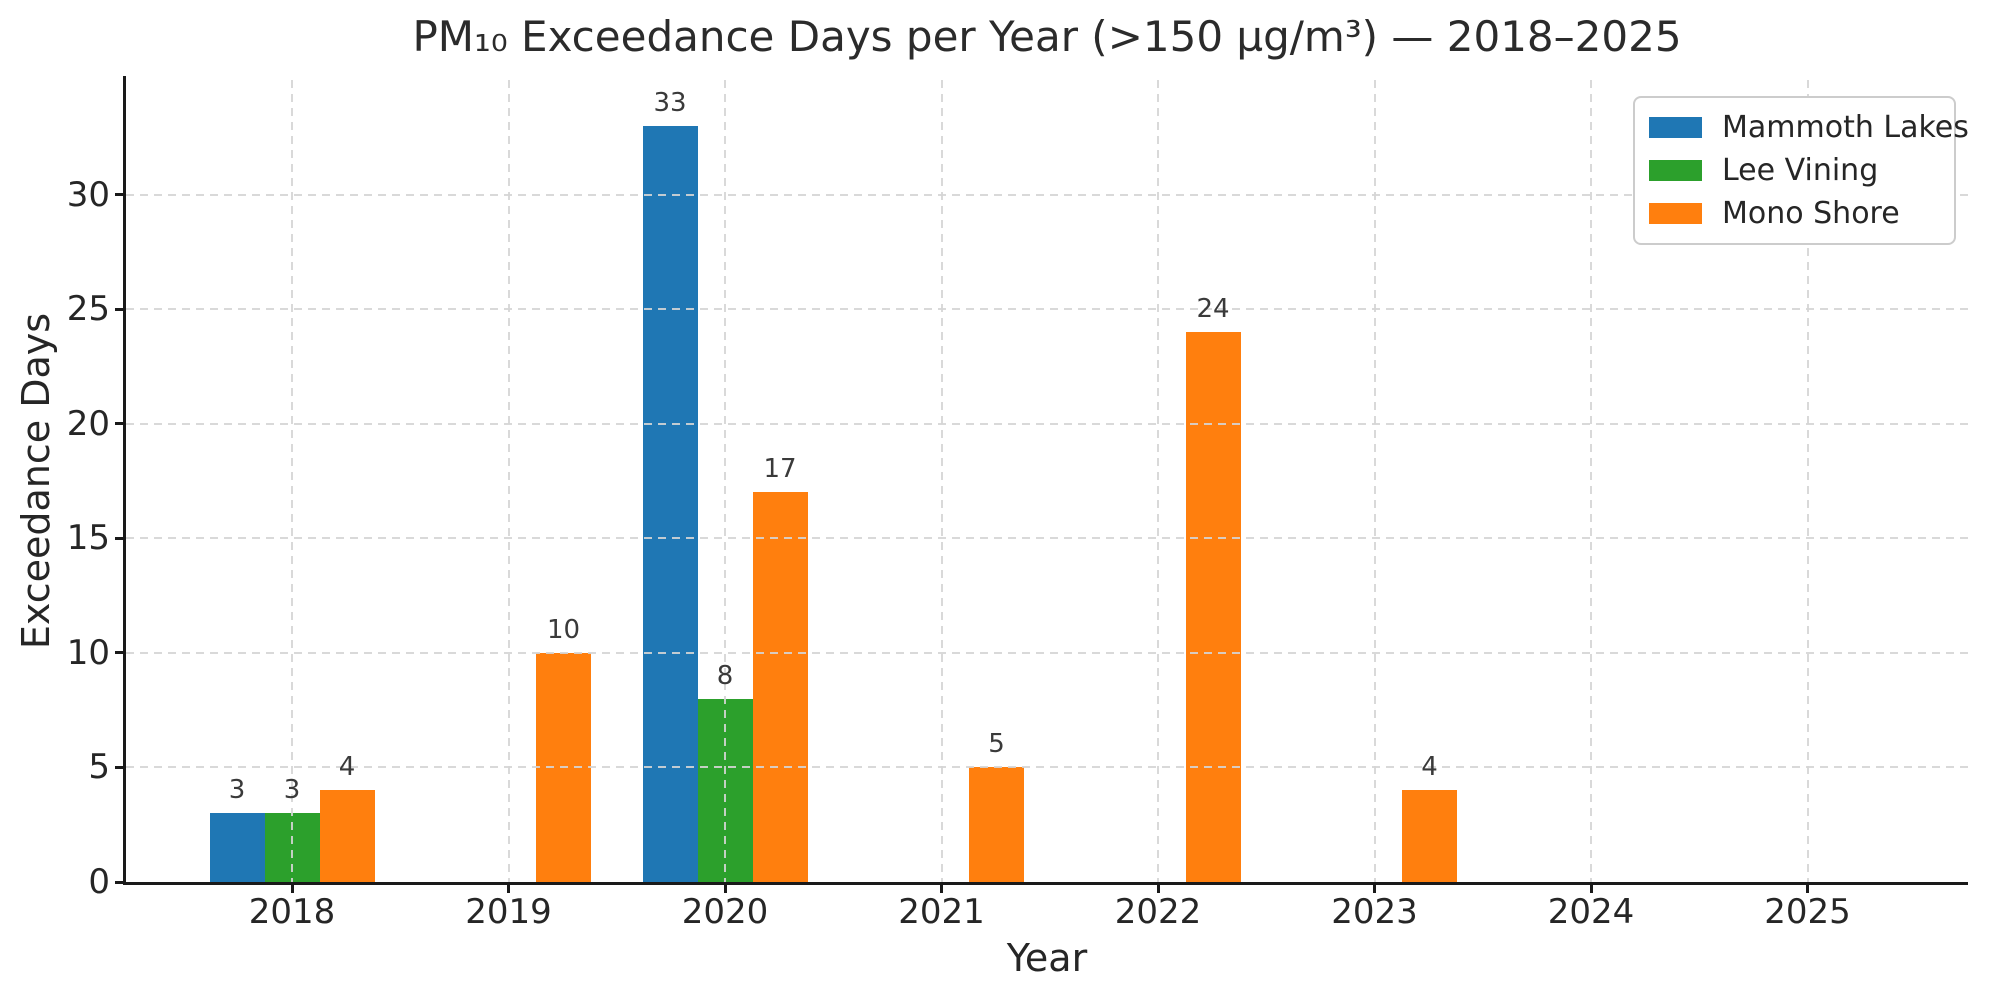 The width and height of the screenshot is (2000, 1000). What do you see at coordinates (725, 912) in the screenshot?
I see `x-tick-label: 2020` at bounding box center [725, 912].